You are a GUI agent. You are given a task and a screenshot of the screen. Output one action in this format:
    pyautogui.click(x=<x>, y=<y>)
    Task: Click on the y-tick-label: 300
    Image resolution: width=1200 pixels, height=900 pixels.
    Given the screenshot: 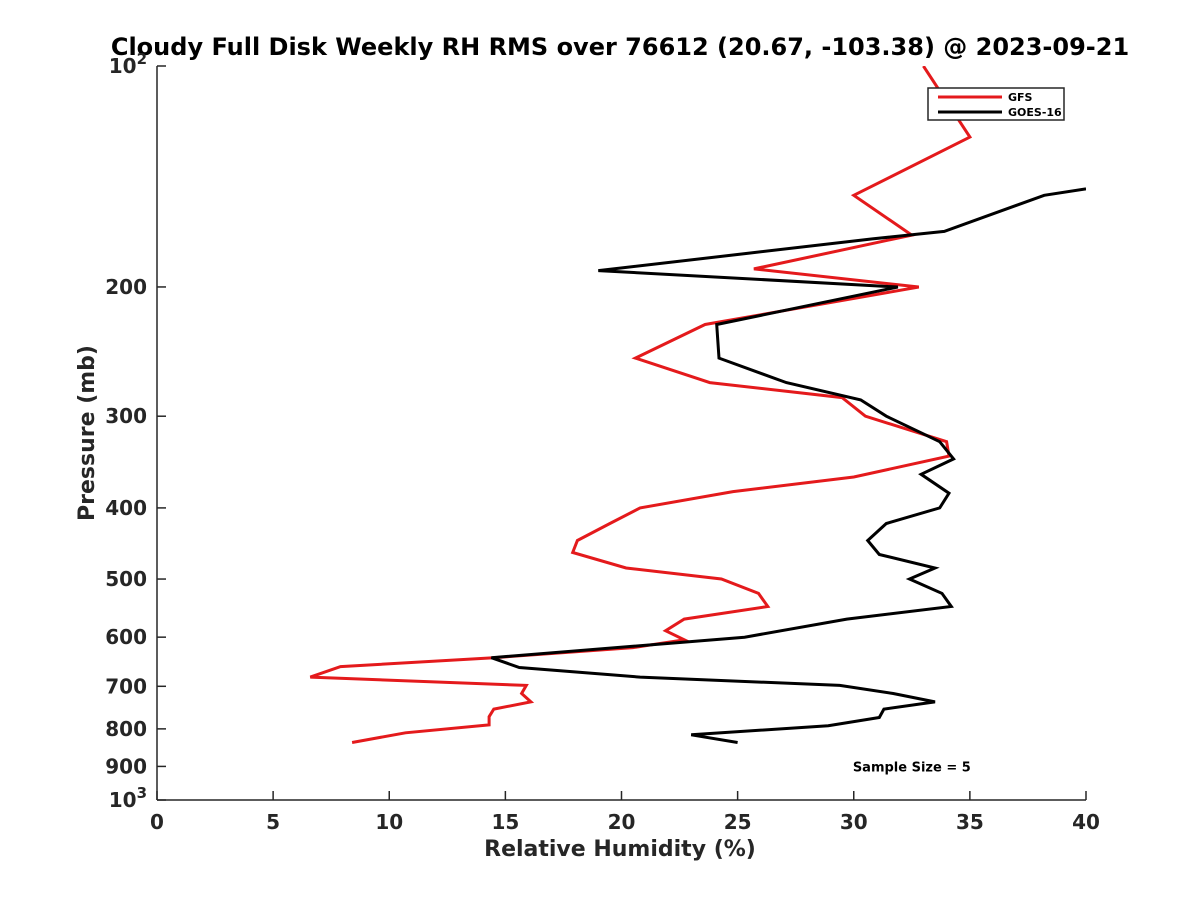 What is the action you would take?
    pyautogui.click(x=126, y=416)
    